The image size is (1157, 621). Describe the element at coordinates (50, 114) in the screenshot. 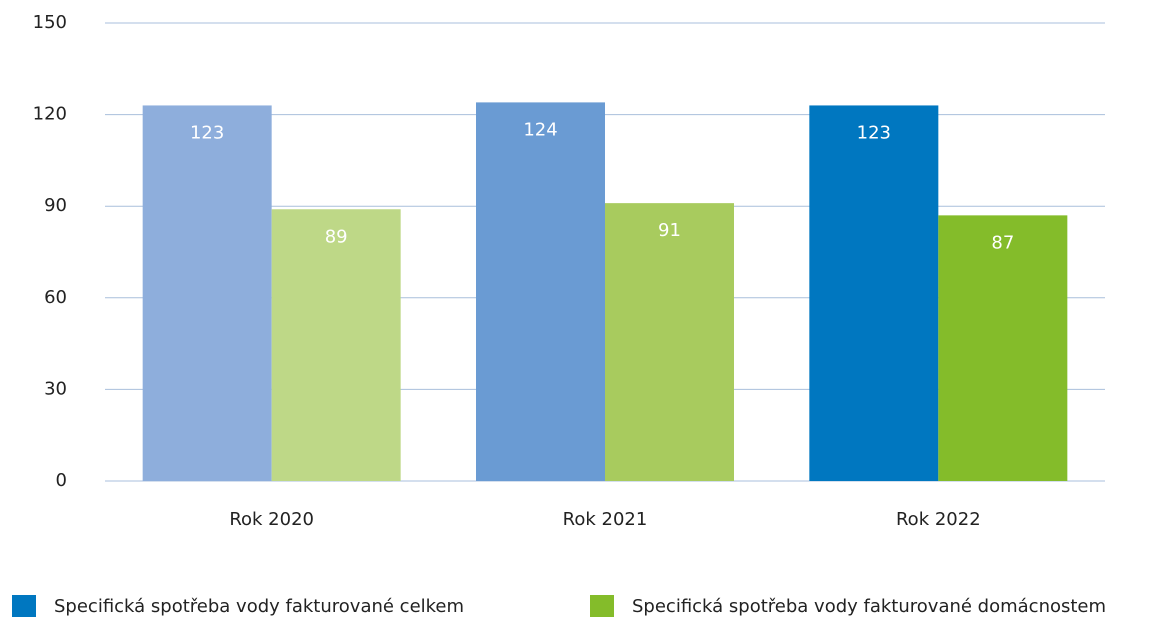

I see `y-tick-label: 120` at that location.